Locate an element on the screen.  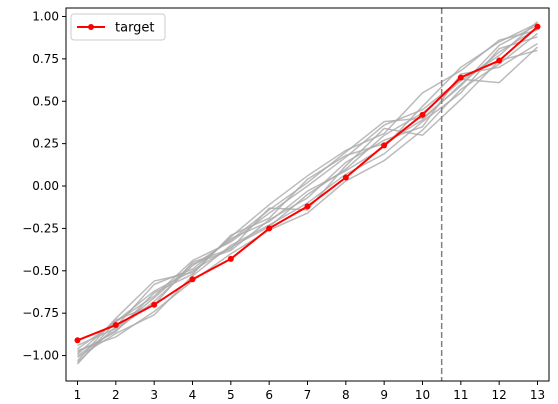
y-tick-label: 0.50 is located at coordinates (45, 101).